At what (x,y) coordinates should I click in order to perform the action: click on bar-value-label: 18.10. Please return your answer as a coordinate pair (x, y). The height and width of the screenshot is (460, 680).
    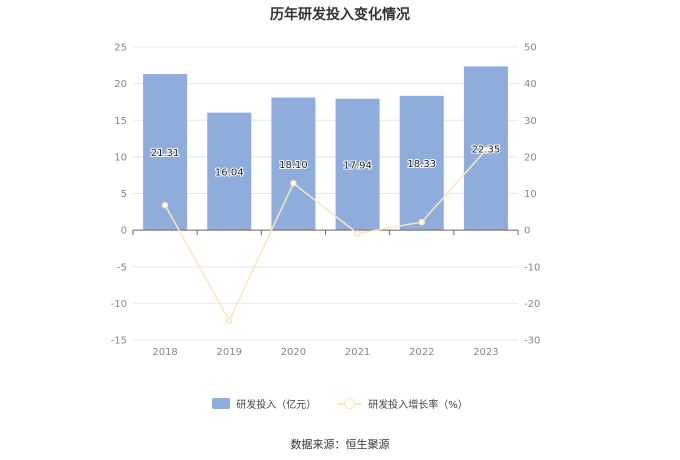
    Looking at the image, I should click on (293, 165).